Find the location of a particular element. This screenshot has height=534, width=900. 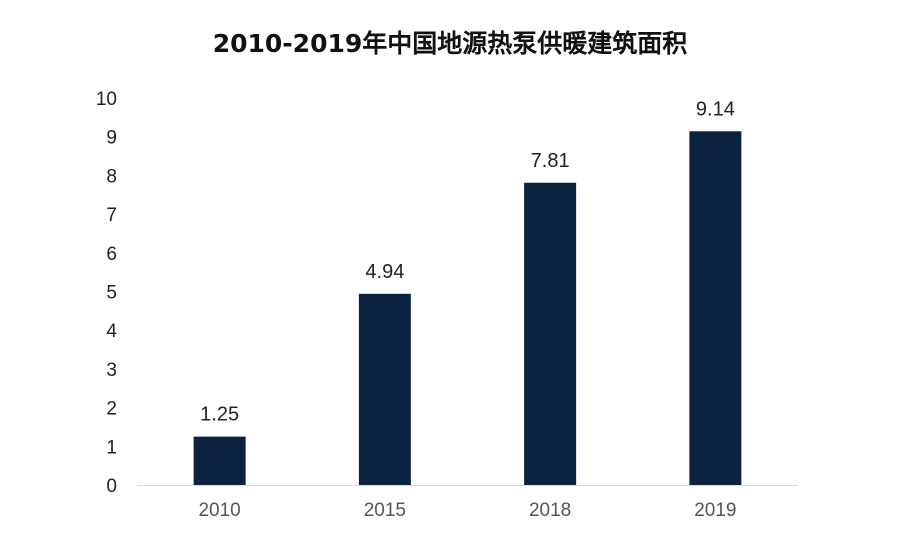

y-tick-label: 2 is located at coordinates (111, 409).